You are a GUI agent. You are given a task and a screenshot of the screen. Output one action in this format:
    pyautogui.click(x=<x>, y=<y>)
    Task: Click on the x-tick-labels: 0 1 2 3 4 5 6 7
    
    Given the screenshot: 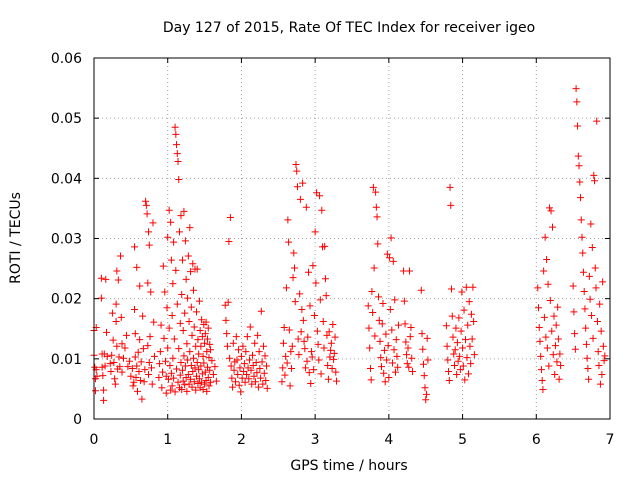 What is the action you would take?
    pyautogui.click(x=352, y=440)
    